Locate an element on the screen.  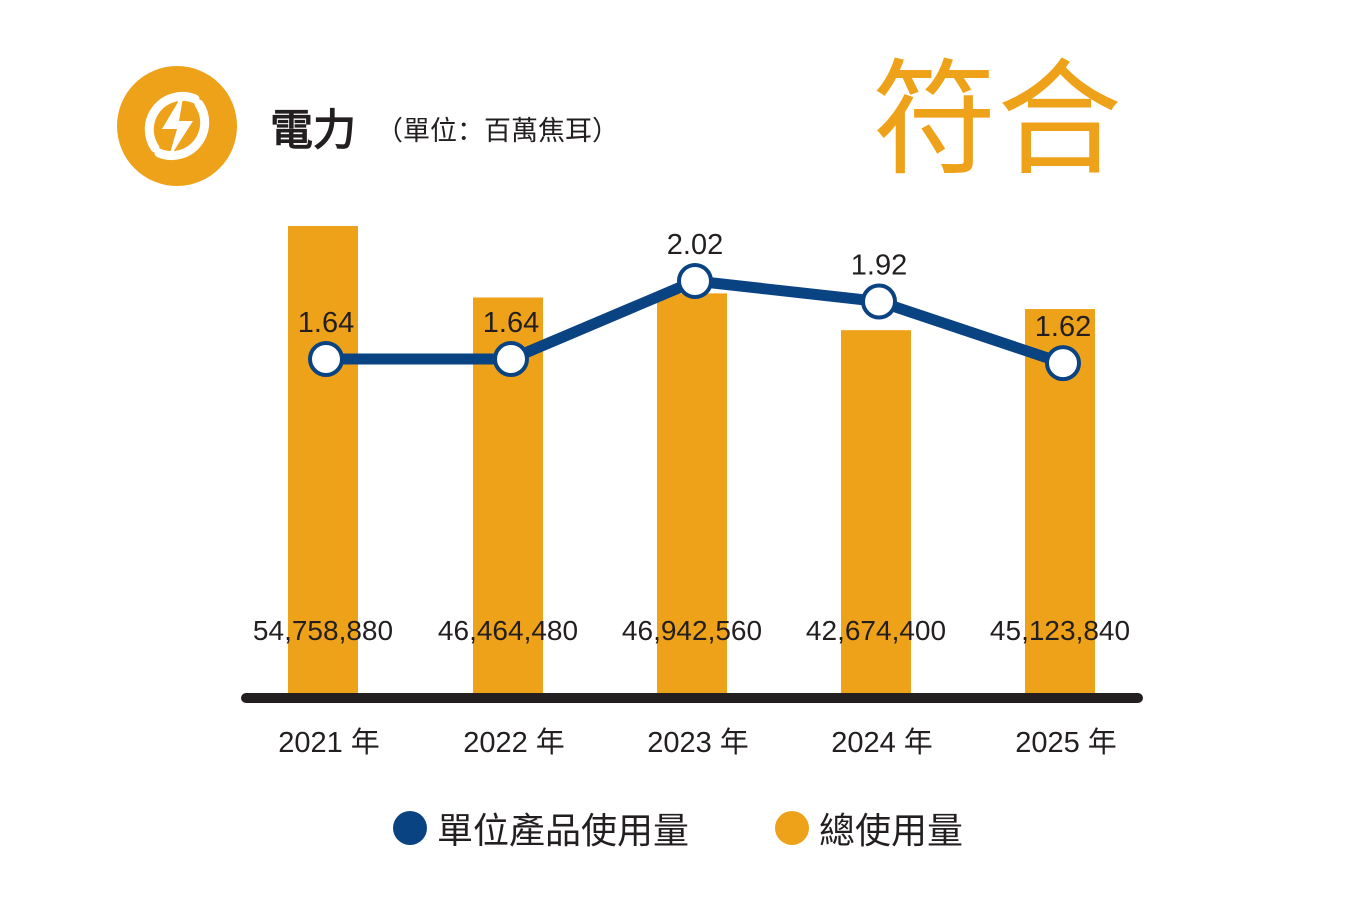
status-label: 符合 is located at coordinates (997, 120).